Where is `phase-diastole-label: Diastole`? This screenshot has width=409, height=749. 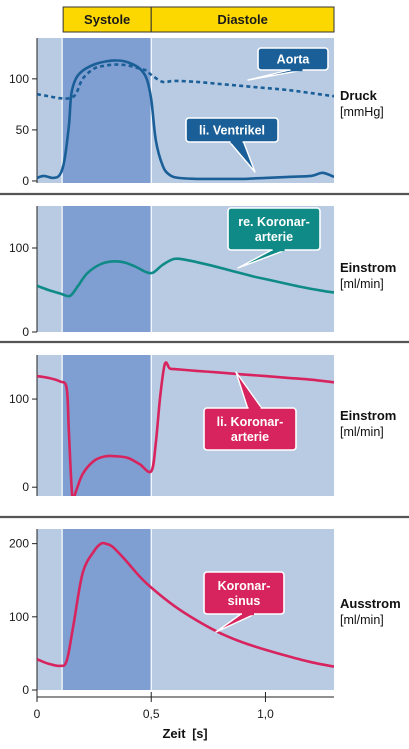 phase-diastole-label: Diastole is located at coordinates (242, 19).